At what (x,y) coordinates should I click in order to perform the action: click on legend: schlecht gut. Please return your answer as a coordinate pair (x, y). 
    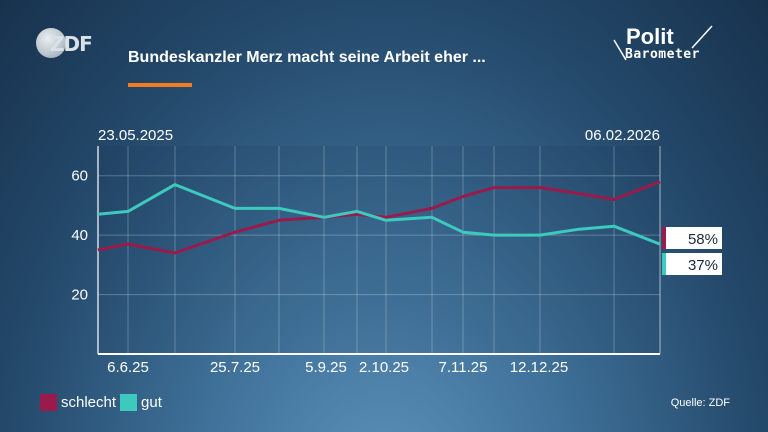
    Looking at the image, I should click on (103, 402).